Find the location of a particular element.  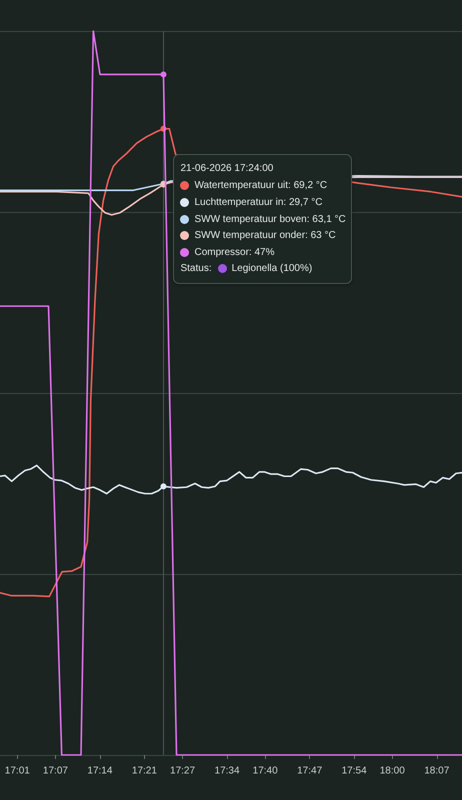

annotation: 21-06-2026 17:24:00 is located at coordinates (227, 169).